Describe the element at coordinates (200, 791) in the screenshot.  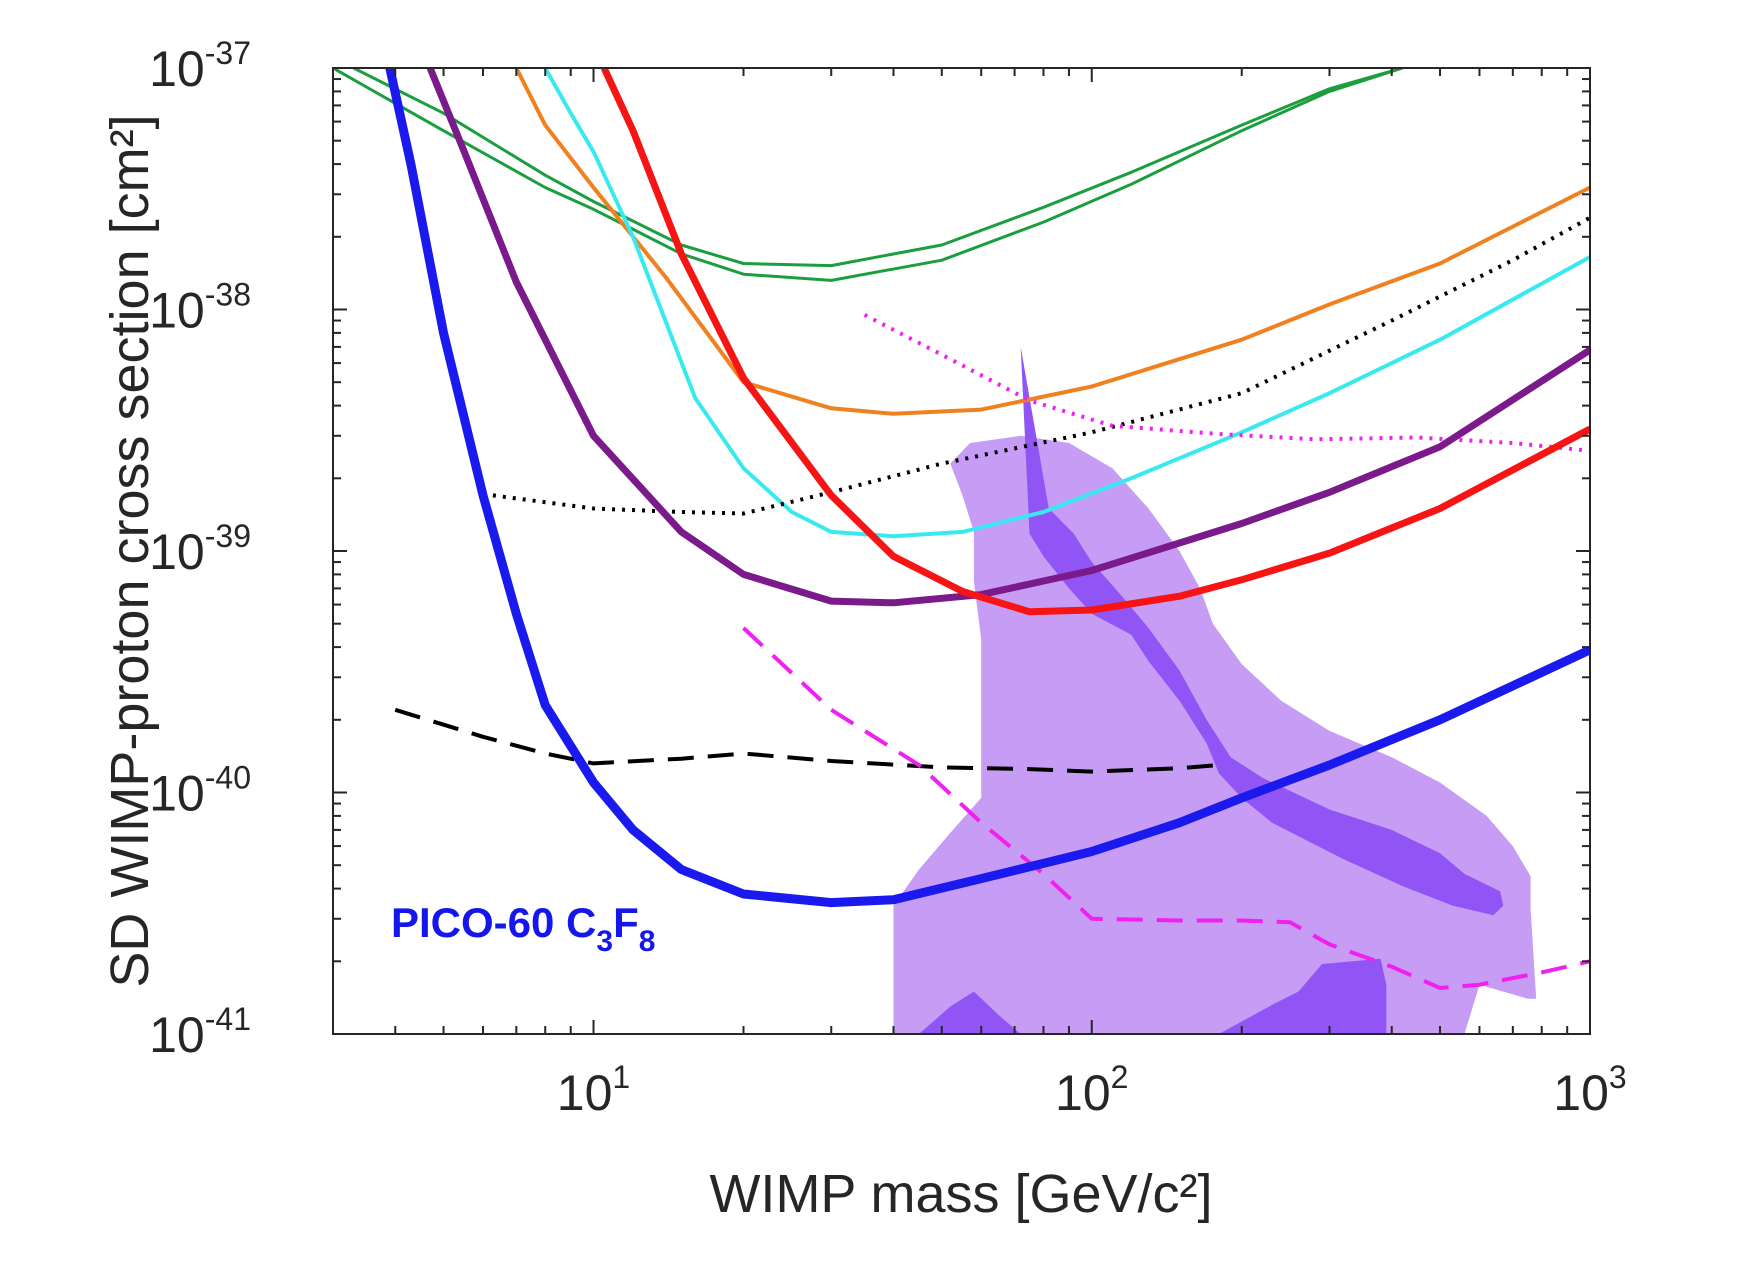
I see `y-tick-label: 10-40` at that location.